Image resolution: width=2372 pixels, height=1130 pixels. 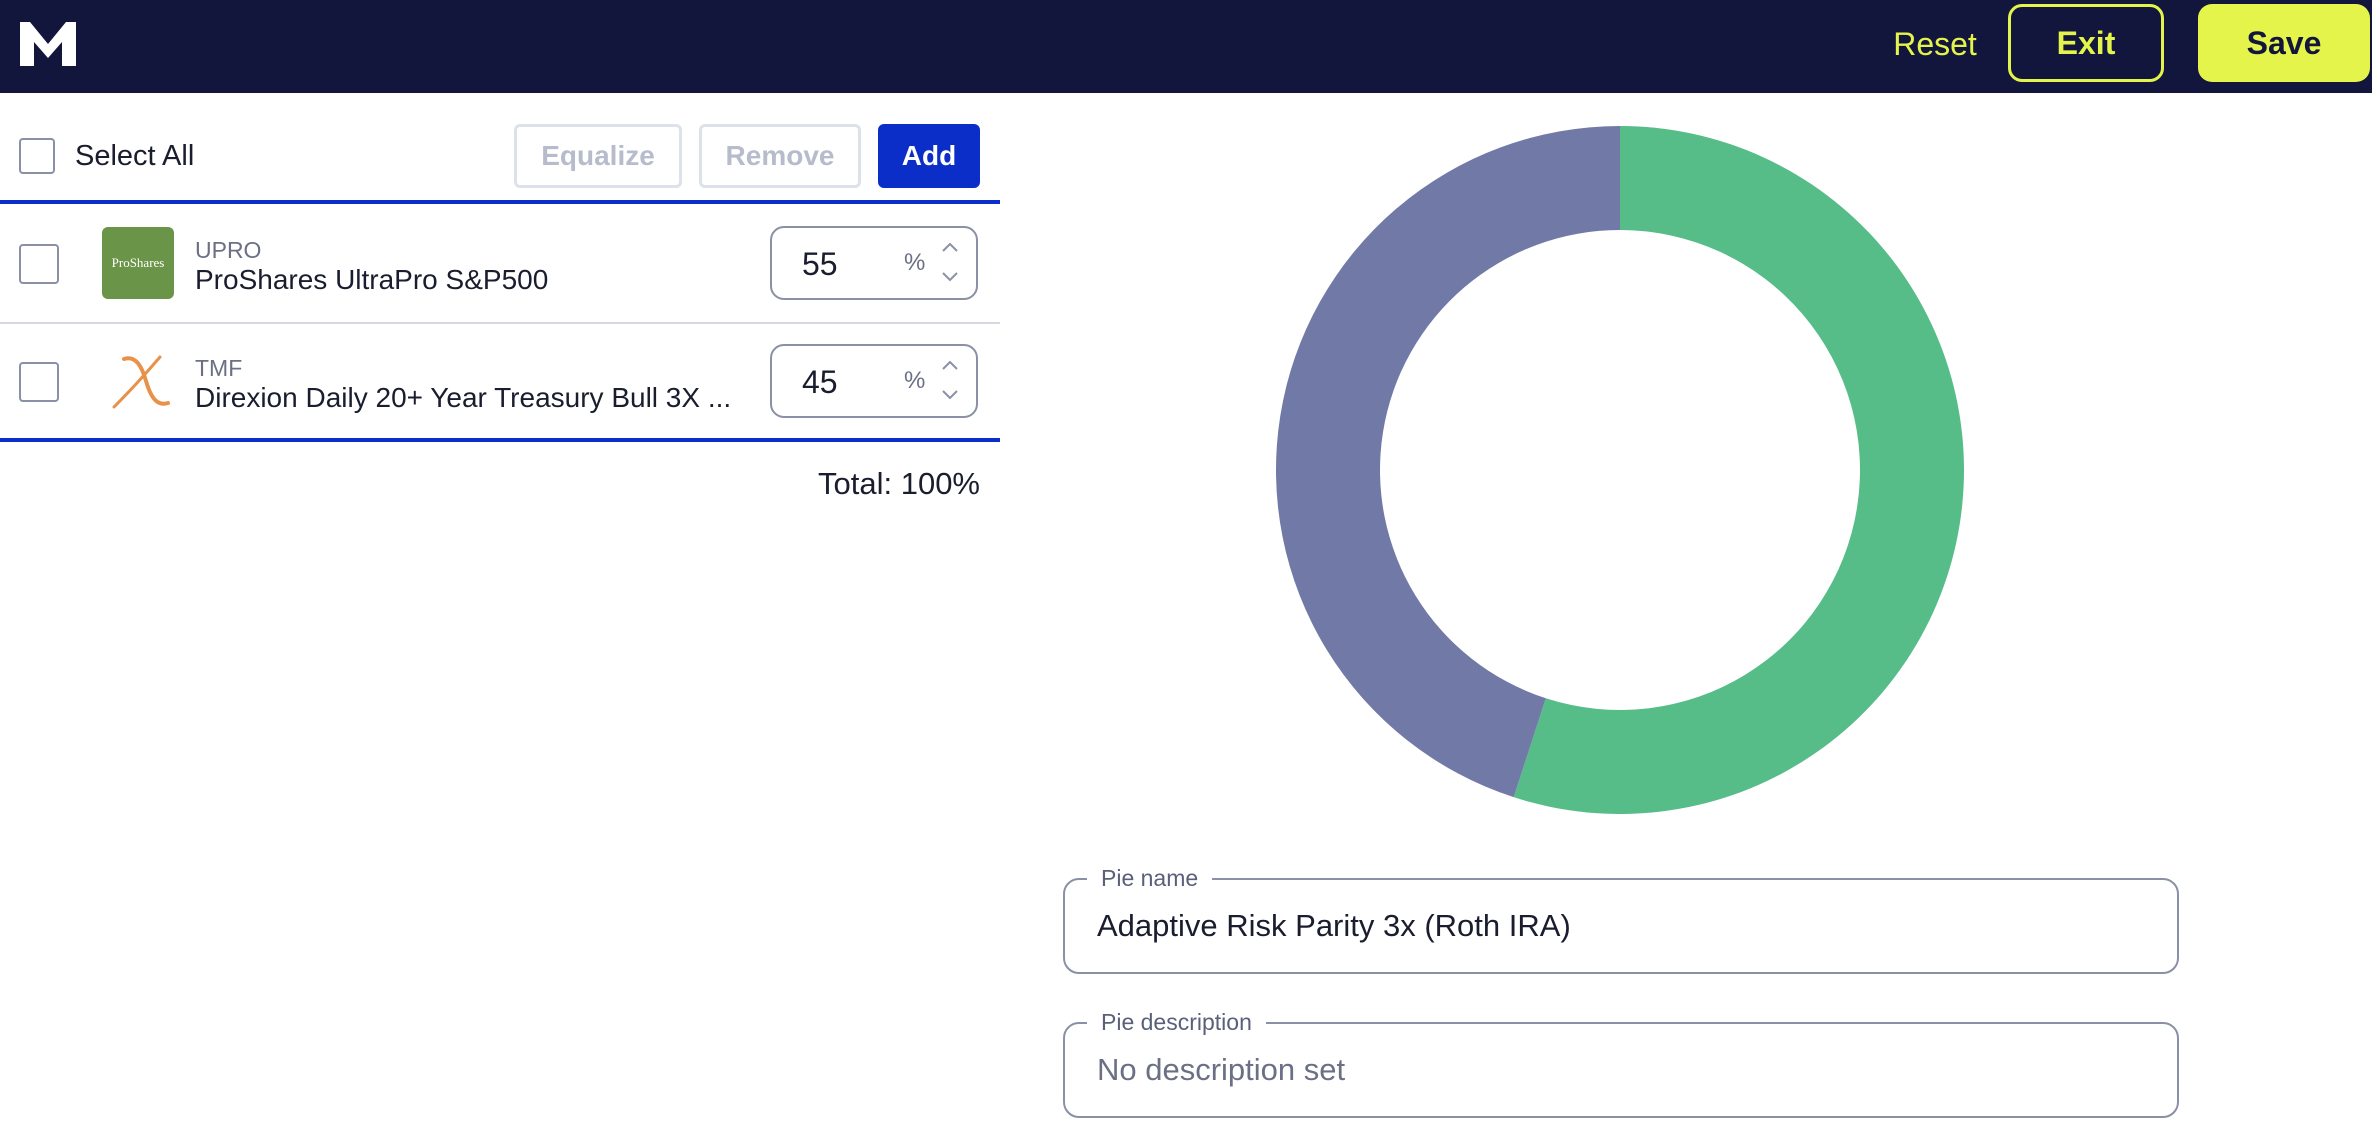 I want to click on percent-input: 55 %, so click(x=874, y=263).